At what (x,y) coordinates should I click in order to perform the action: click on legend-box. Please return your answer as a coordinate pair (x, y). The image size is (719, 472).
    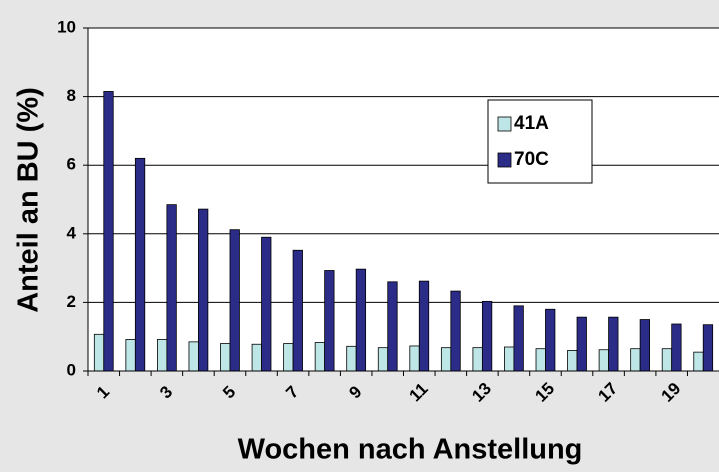
    Looking at the image, I should click on (540, 141).